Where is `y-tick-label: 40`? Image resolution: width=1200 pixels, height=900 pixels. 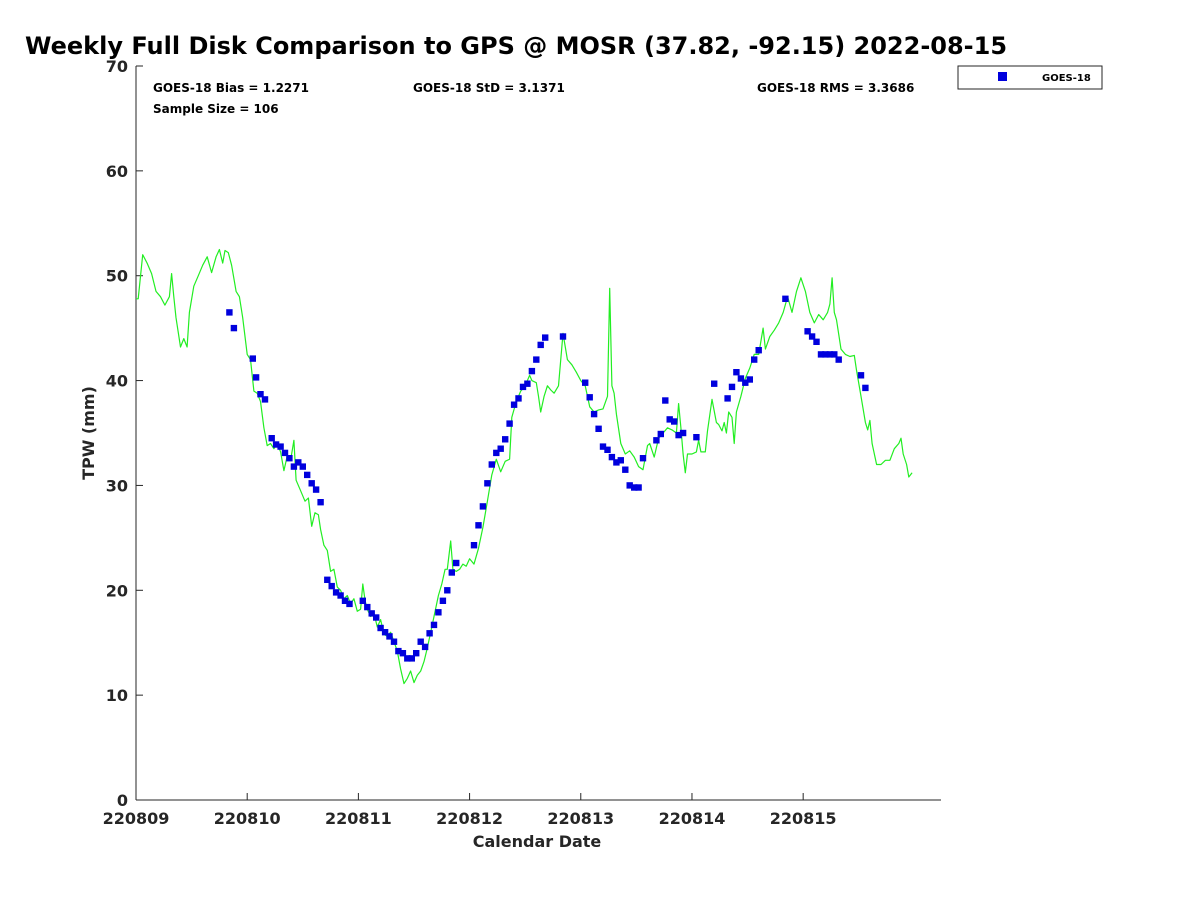
y-tick-label: 40 is located at coordinates (117, 381).